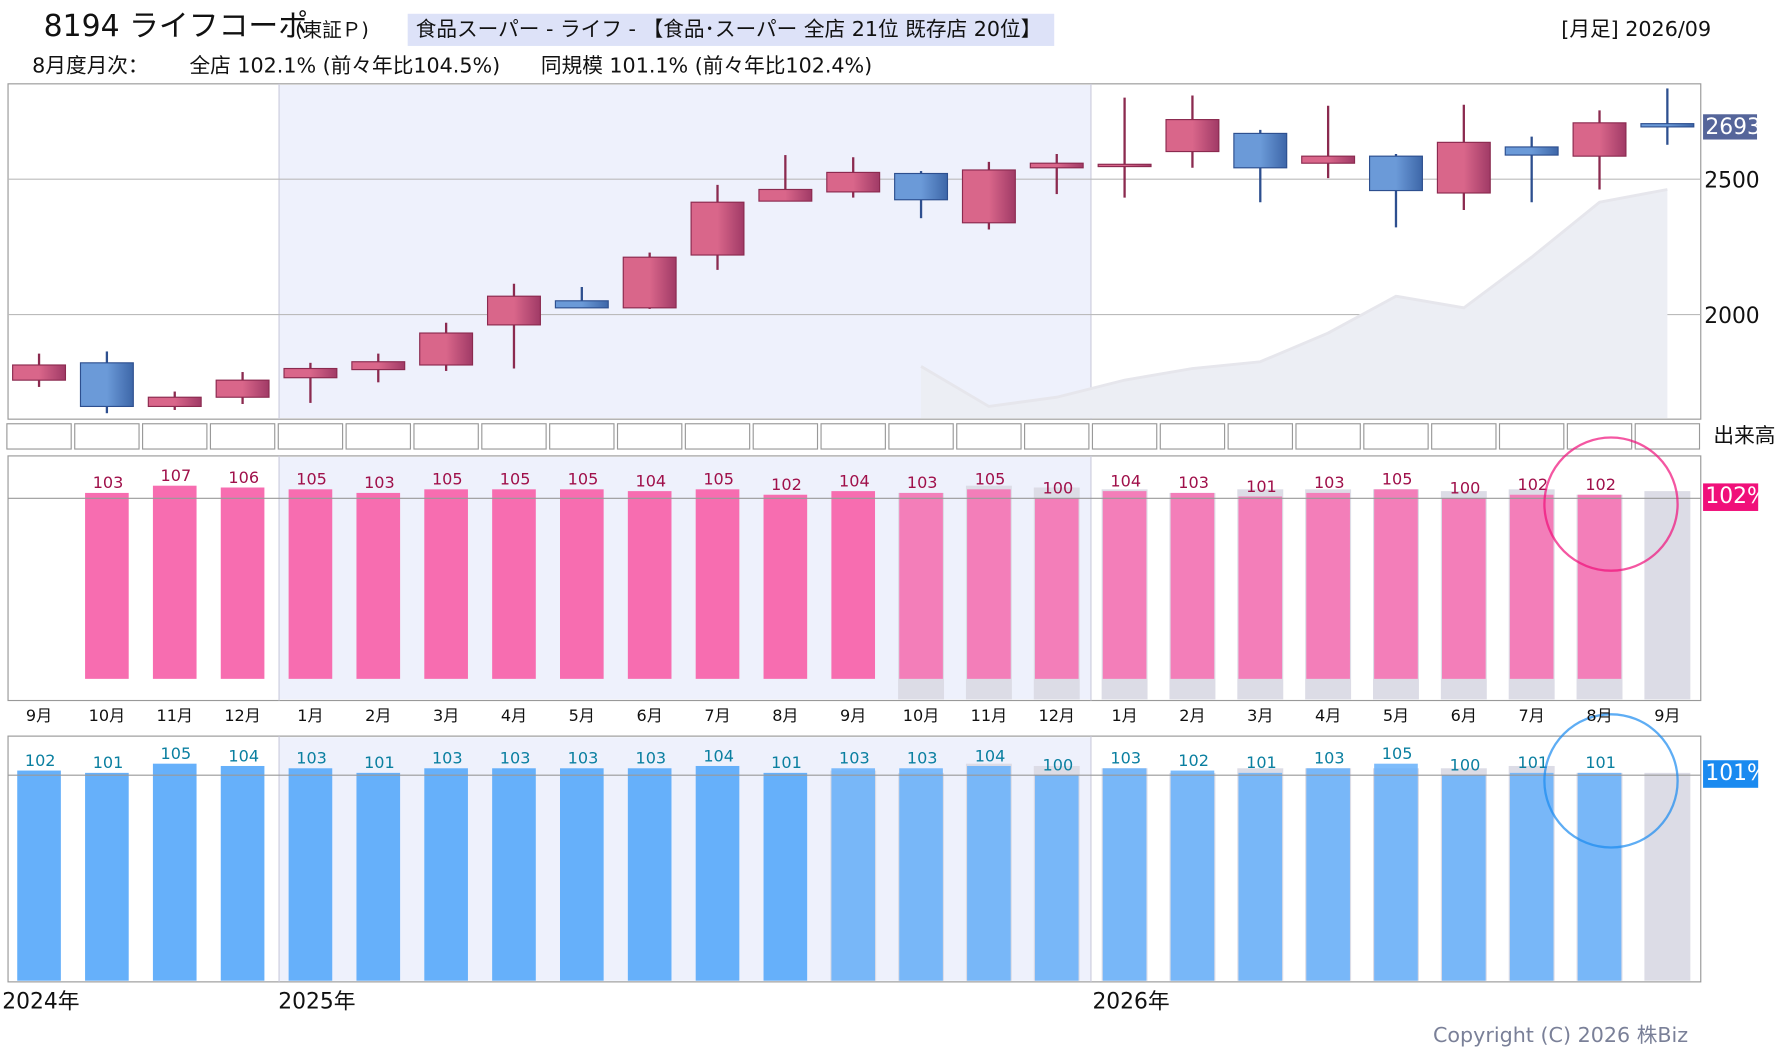  What do you see at coordinates (729, 29) in the screenshot?
I see `industry: 食品スーパー - ライフ - 【食品･スーパー 全店 21位 既存店 20位】` at bounding box center [729, 29].